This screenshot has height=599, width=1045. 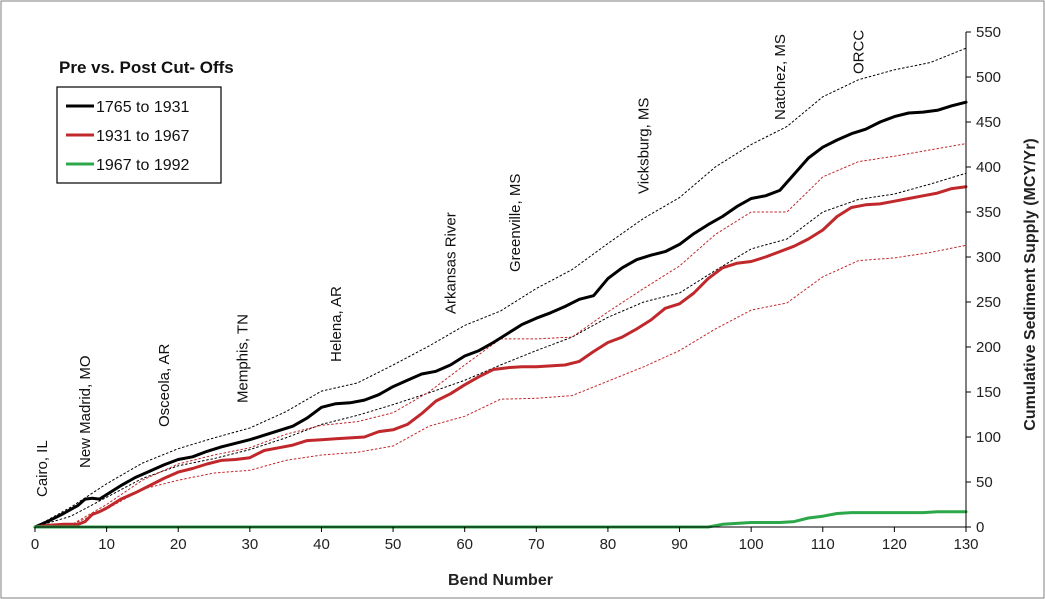 I want to click on x-tick-label: 30, so click(x=250, y=544).